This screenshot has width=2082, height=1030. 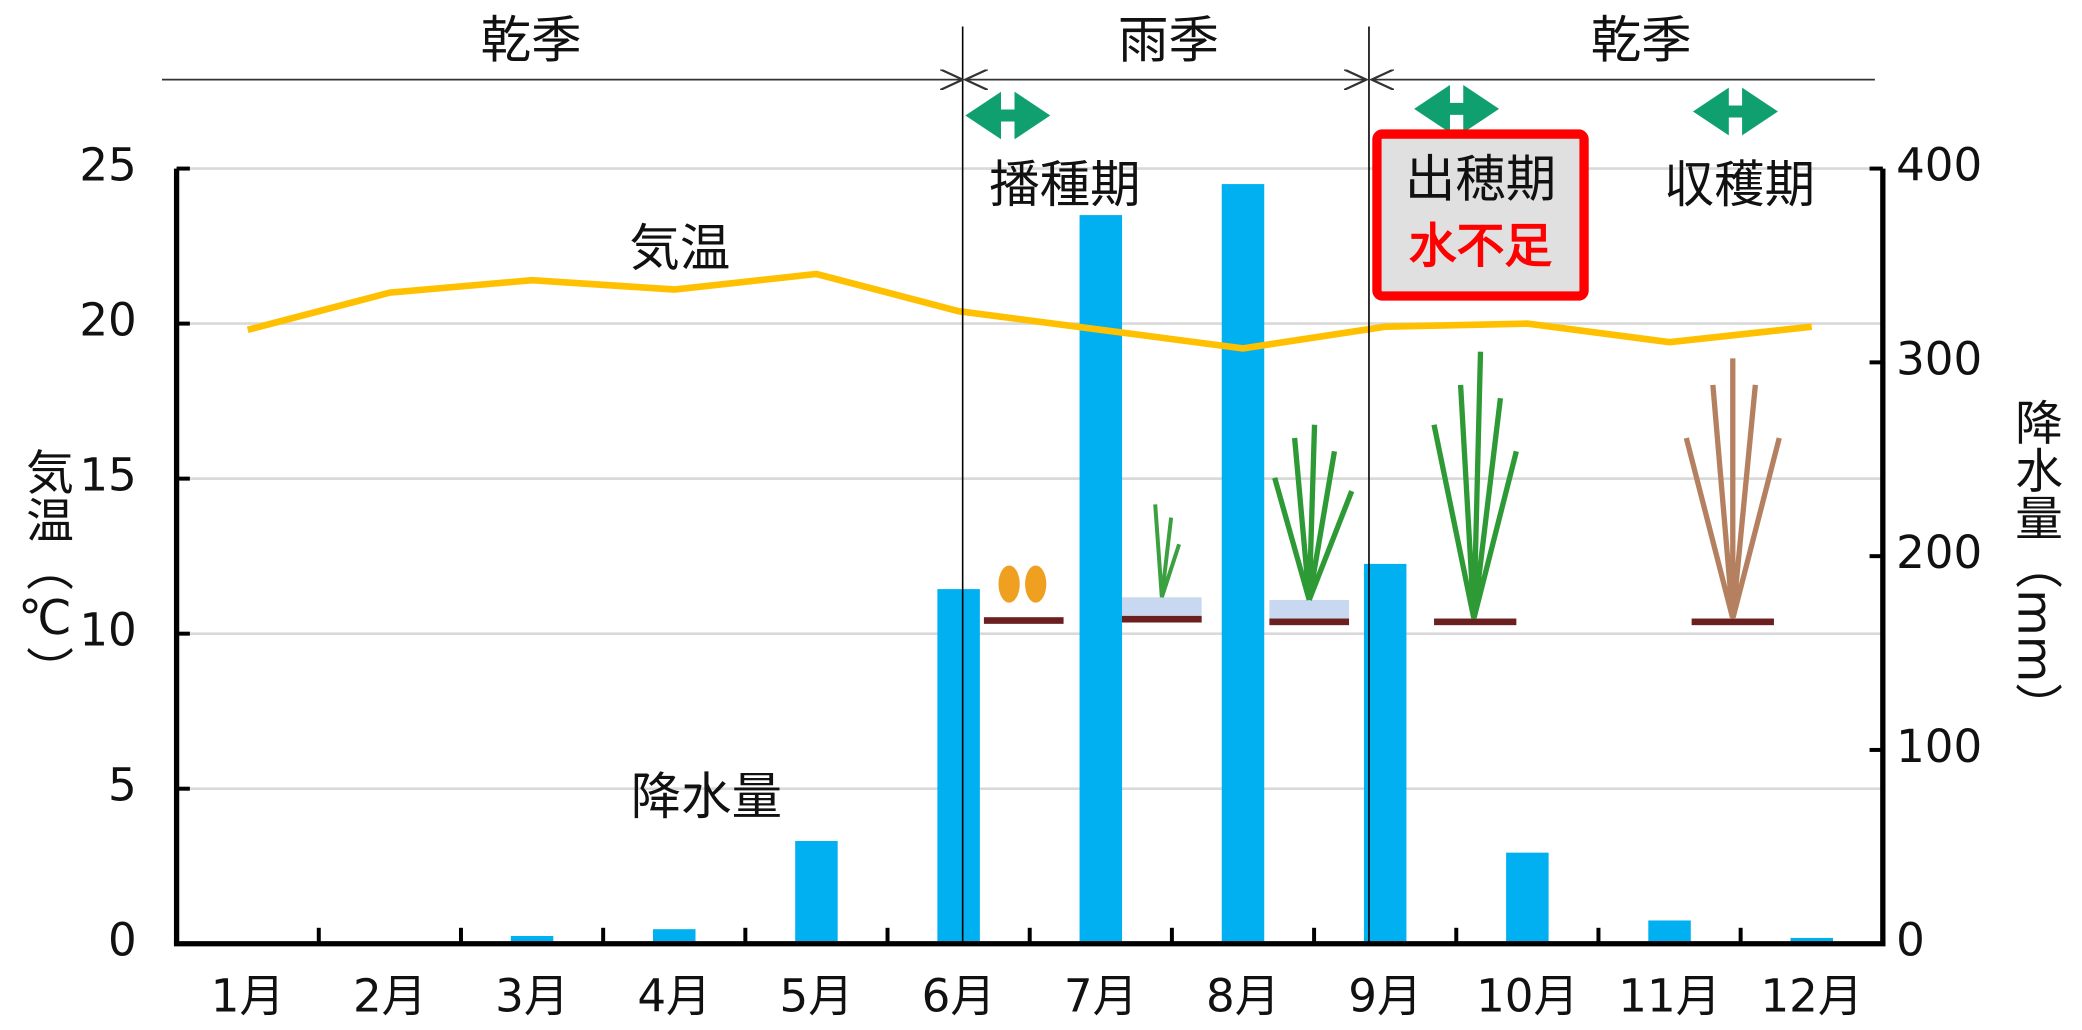 I want to click on y2-tick-label: 400, so click(x=1939, y=165).